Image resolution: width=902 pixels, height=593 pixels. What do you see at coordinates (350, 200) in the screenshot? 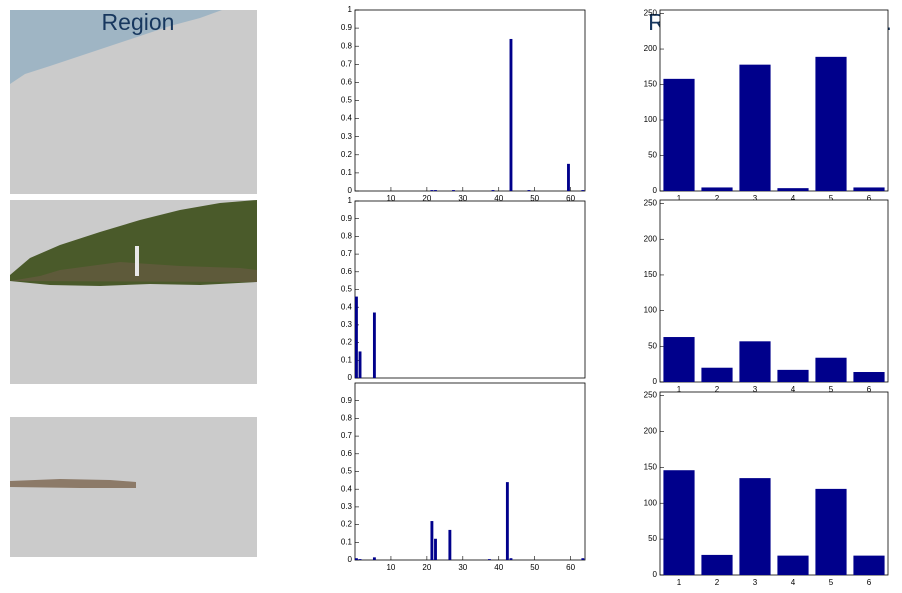
I see `y-tick-label: 1` at bounding box center [350, 200].